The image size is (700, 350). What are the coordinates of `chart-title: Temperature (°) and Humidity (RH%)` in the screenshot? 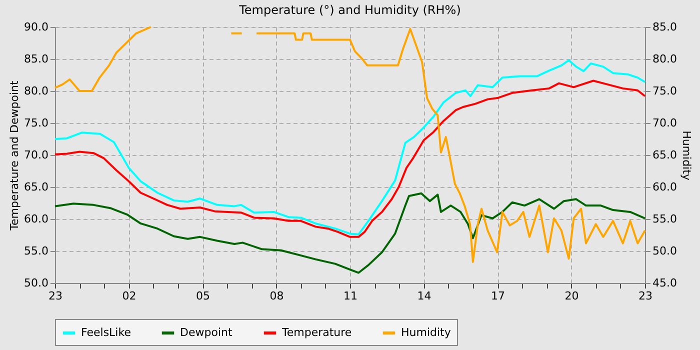 It's located at (349, 10).